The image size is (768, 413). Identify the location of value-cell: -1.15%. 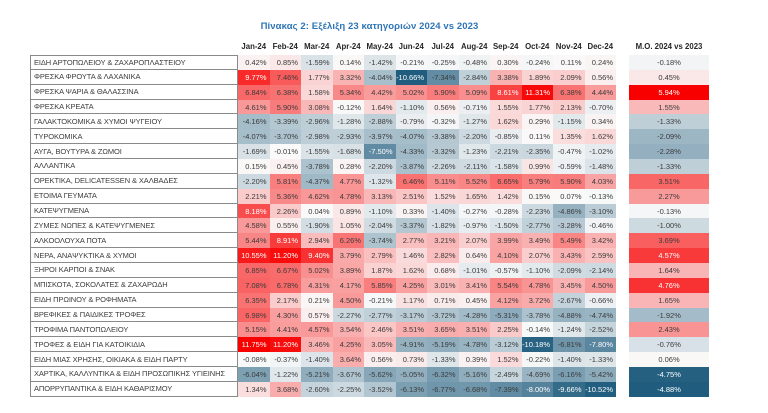
(569, 122).